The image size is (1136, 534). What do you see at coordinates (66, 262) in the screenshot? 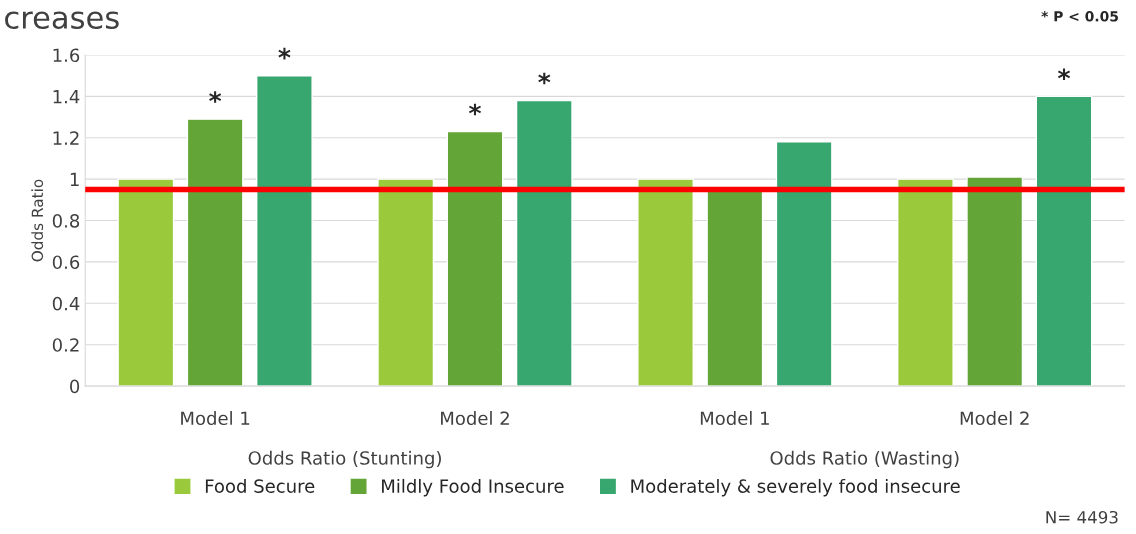
I see `y-tick-label: 0.6` at bounding box center [66, 262].